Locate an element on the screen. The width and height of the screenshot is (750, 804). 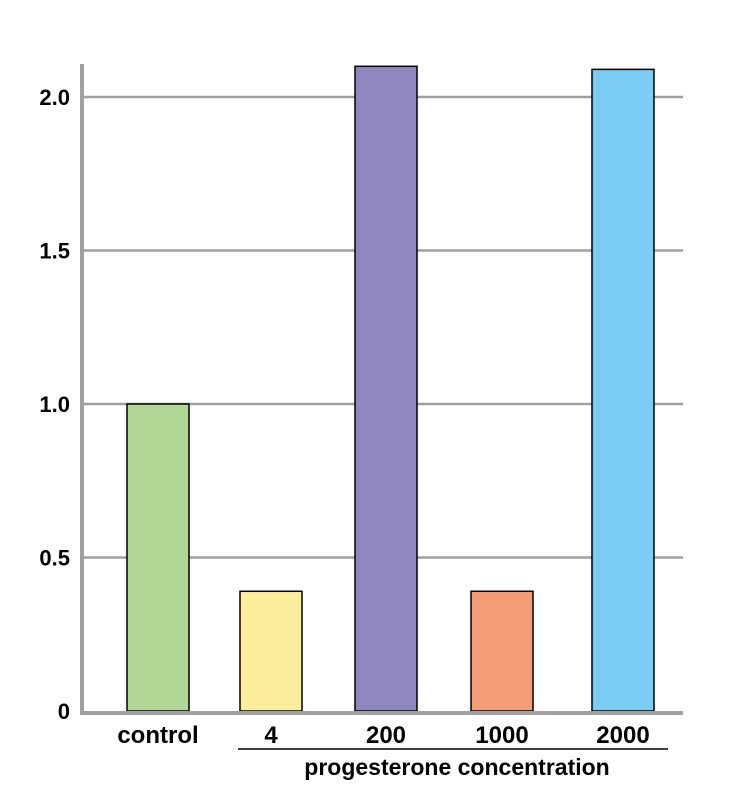
category-label-2000: 2000 is located at coordinates (622, 735).